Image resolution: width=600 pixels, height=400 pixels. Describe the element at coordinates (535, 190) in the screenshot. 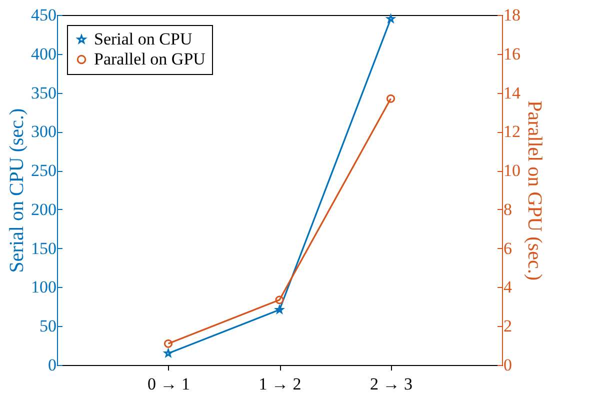

I see `y2-axis-title: Parallel on GPU (sec.)` at that location.